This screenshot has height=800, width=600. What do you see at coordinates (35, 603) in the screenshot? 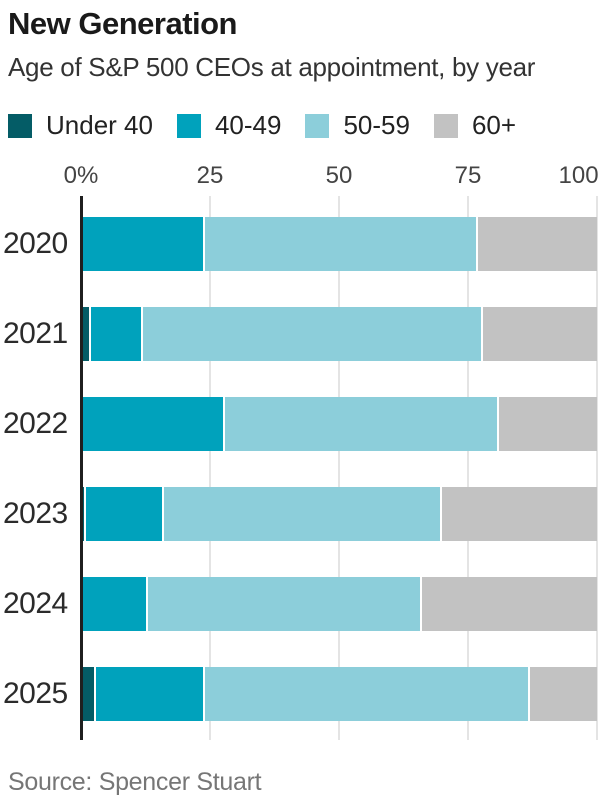
I see `year-label: 2024` at bounding box center [35, 603].